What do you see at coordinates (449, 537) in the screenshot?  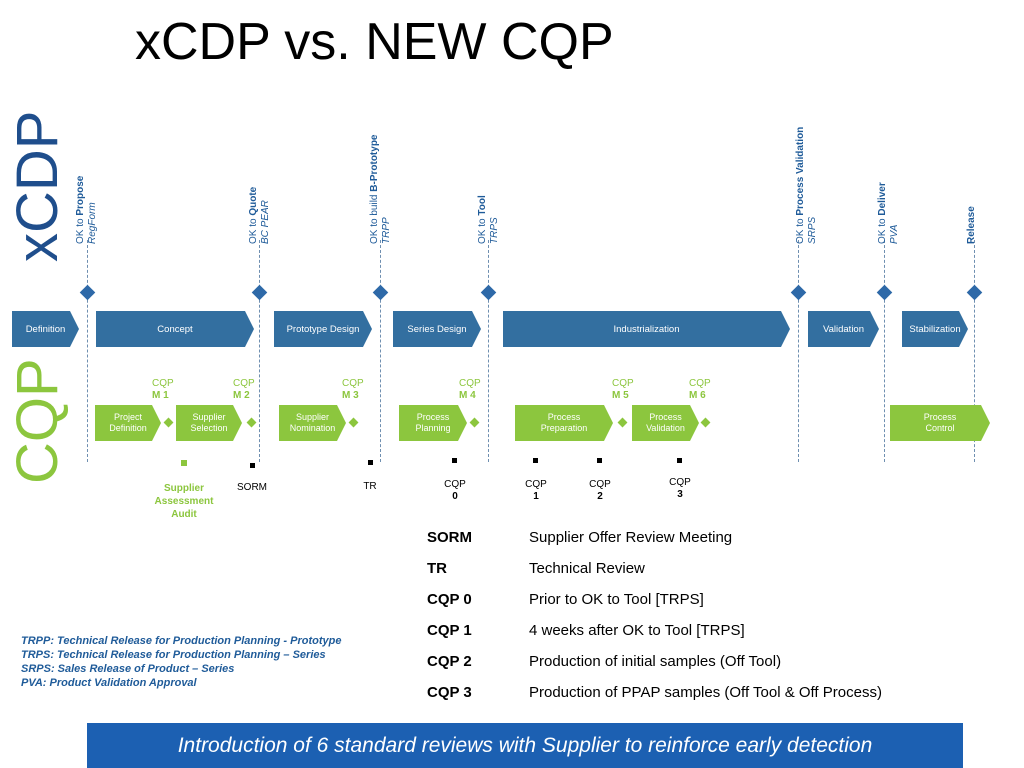 I see `legend-key: SORM` at bounding box center [449, 537].